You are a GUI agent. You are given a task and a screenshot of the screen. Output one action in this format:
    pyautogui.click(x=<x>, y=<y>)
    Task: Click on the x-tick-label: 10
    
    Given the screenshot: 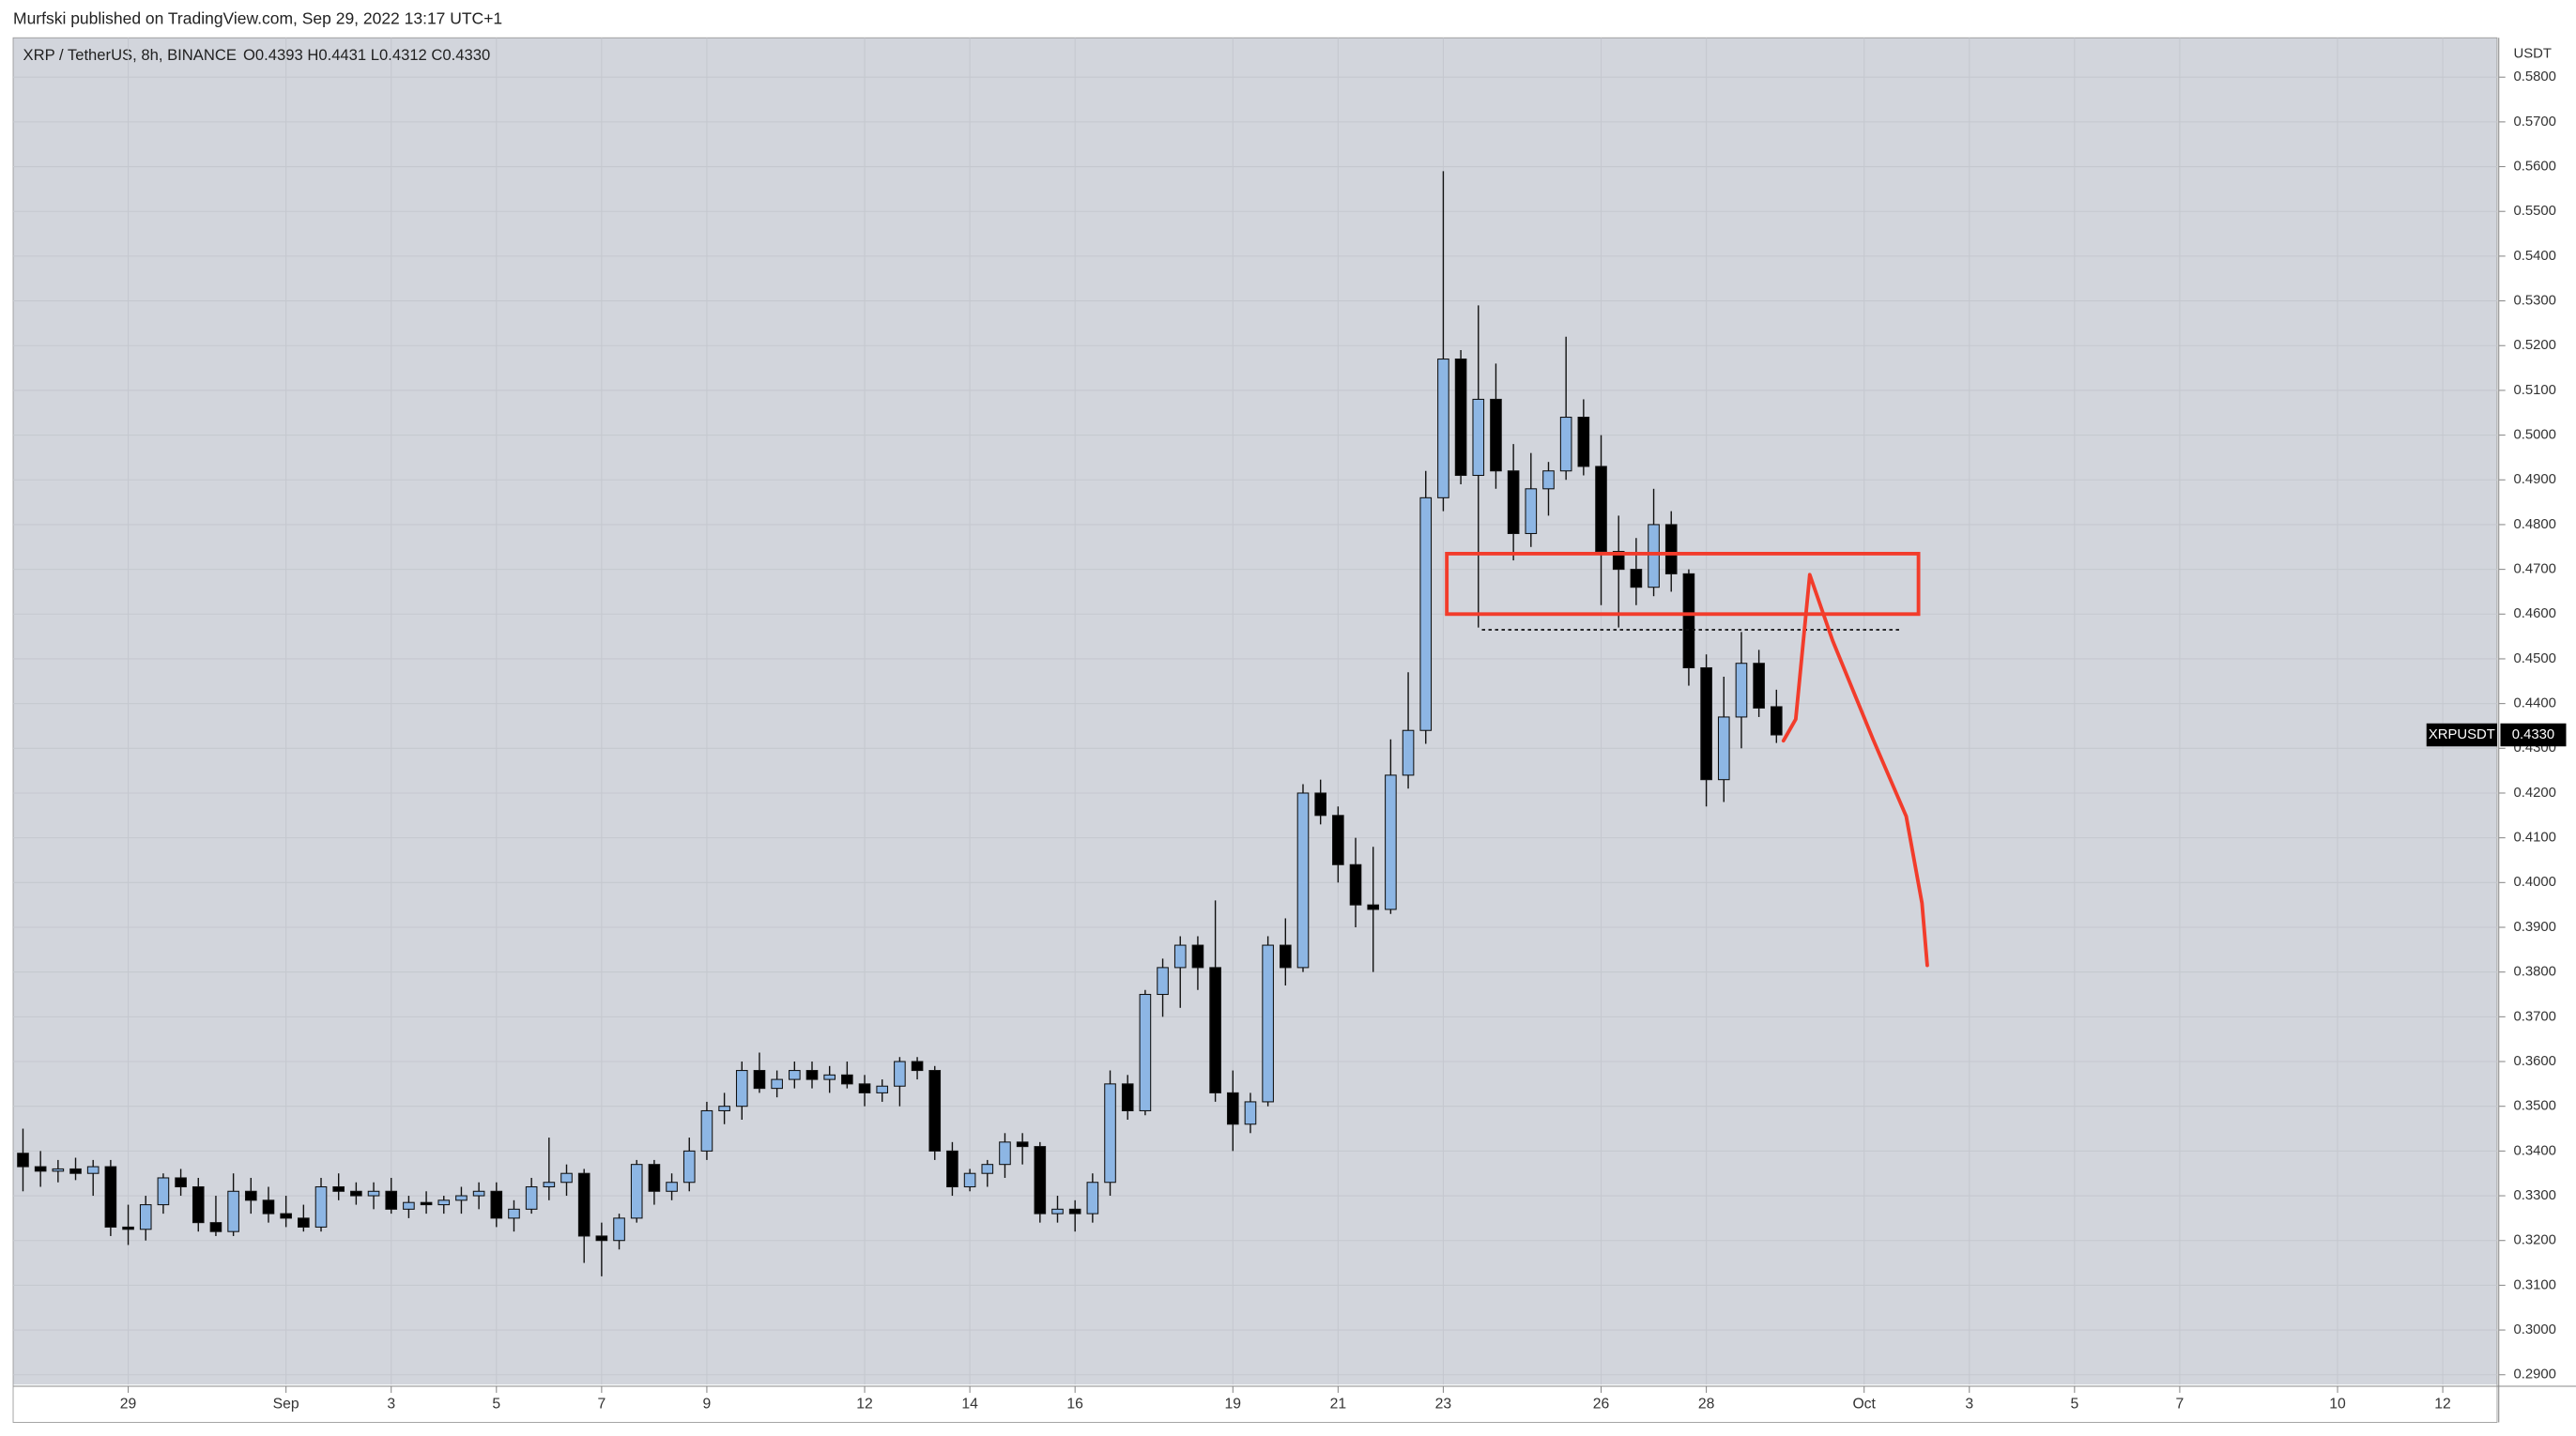 What is the action you would take?
    pyautogui.click(x=2337, y=1404)
    